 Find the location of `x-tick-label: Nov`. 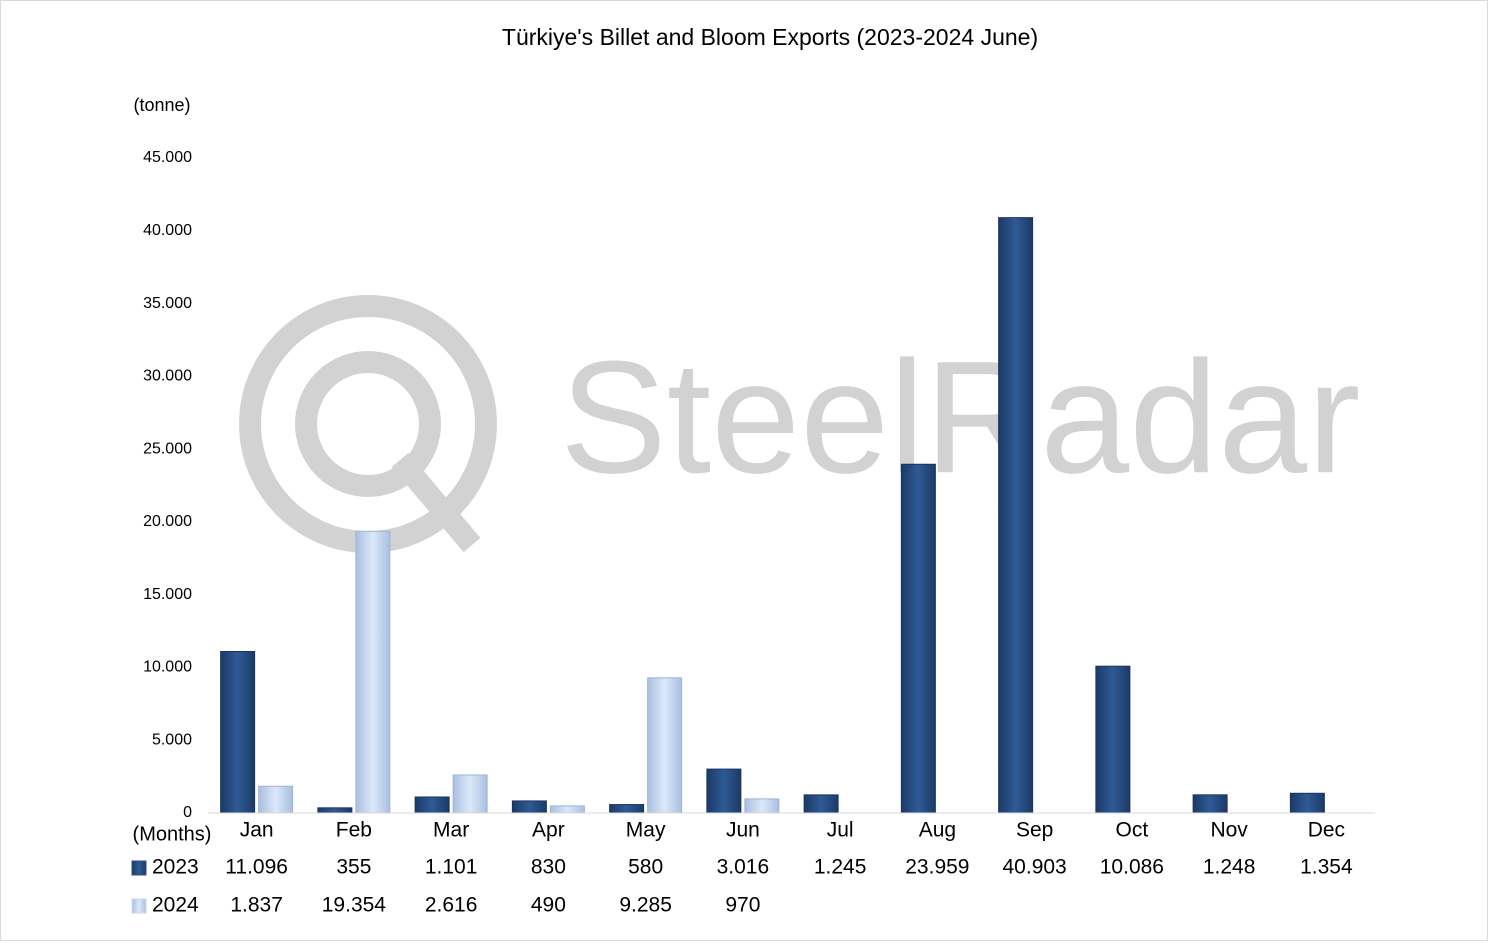

x-tick-label: Nov is located at coordinates (1229, 830).